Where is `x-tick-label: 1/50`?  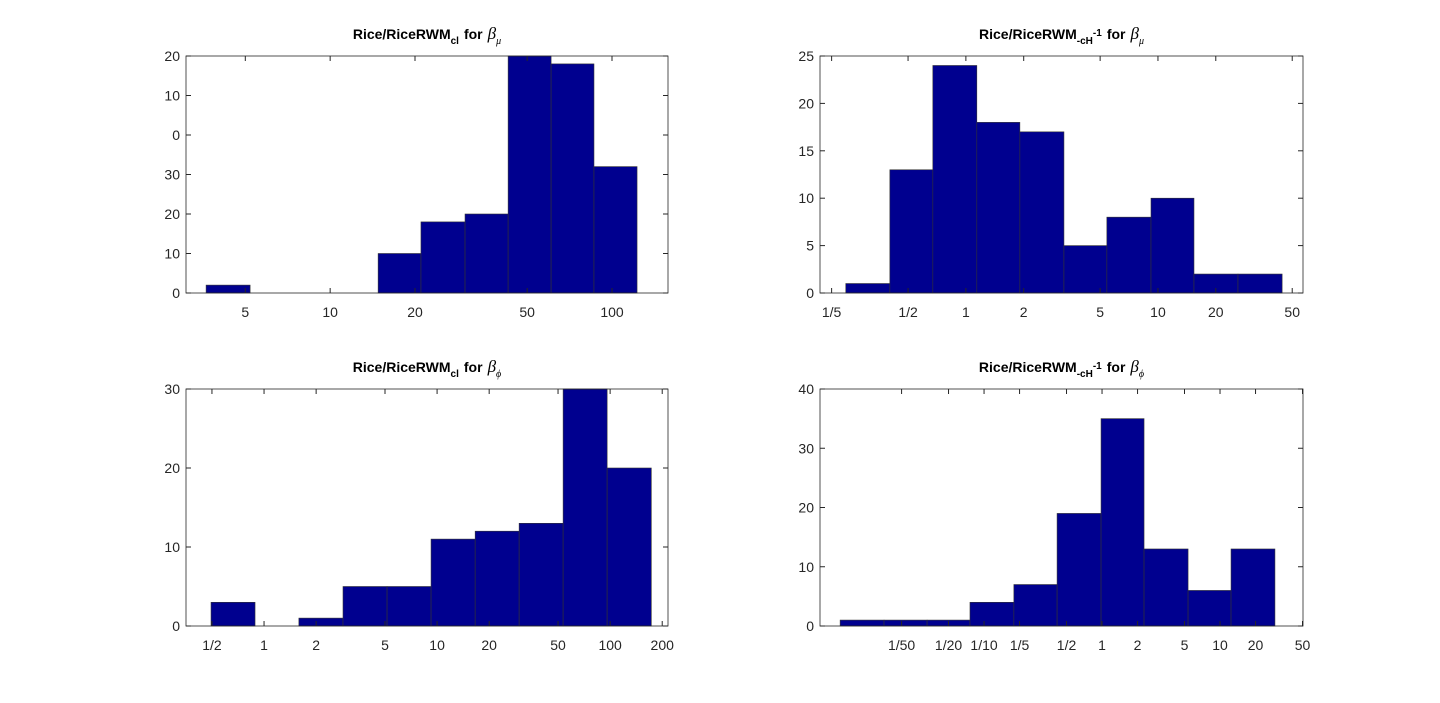 x-tick-label: 1/50 is located at coordinates (901, 645).